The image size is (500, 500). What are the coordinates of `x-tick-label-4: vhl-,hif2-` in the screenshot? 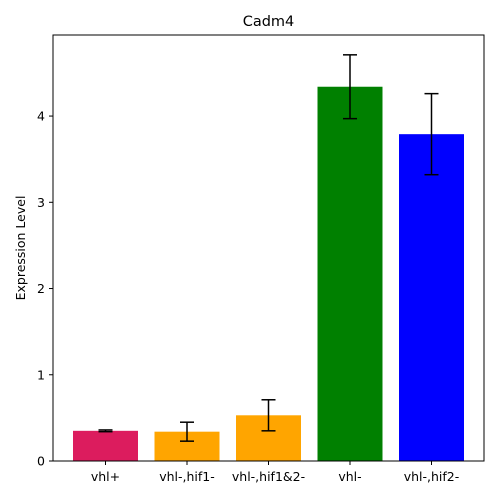 It's located at (432, 476).